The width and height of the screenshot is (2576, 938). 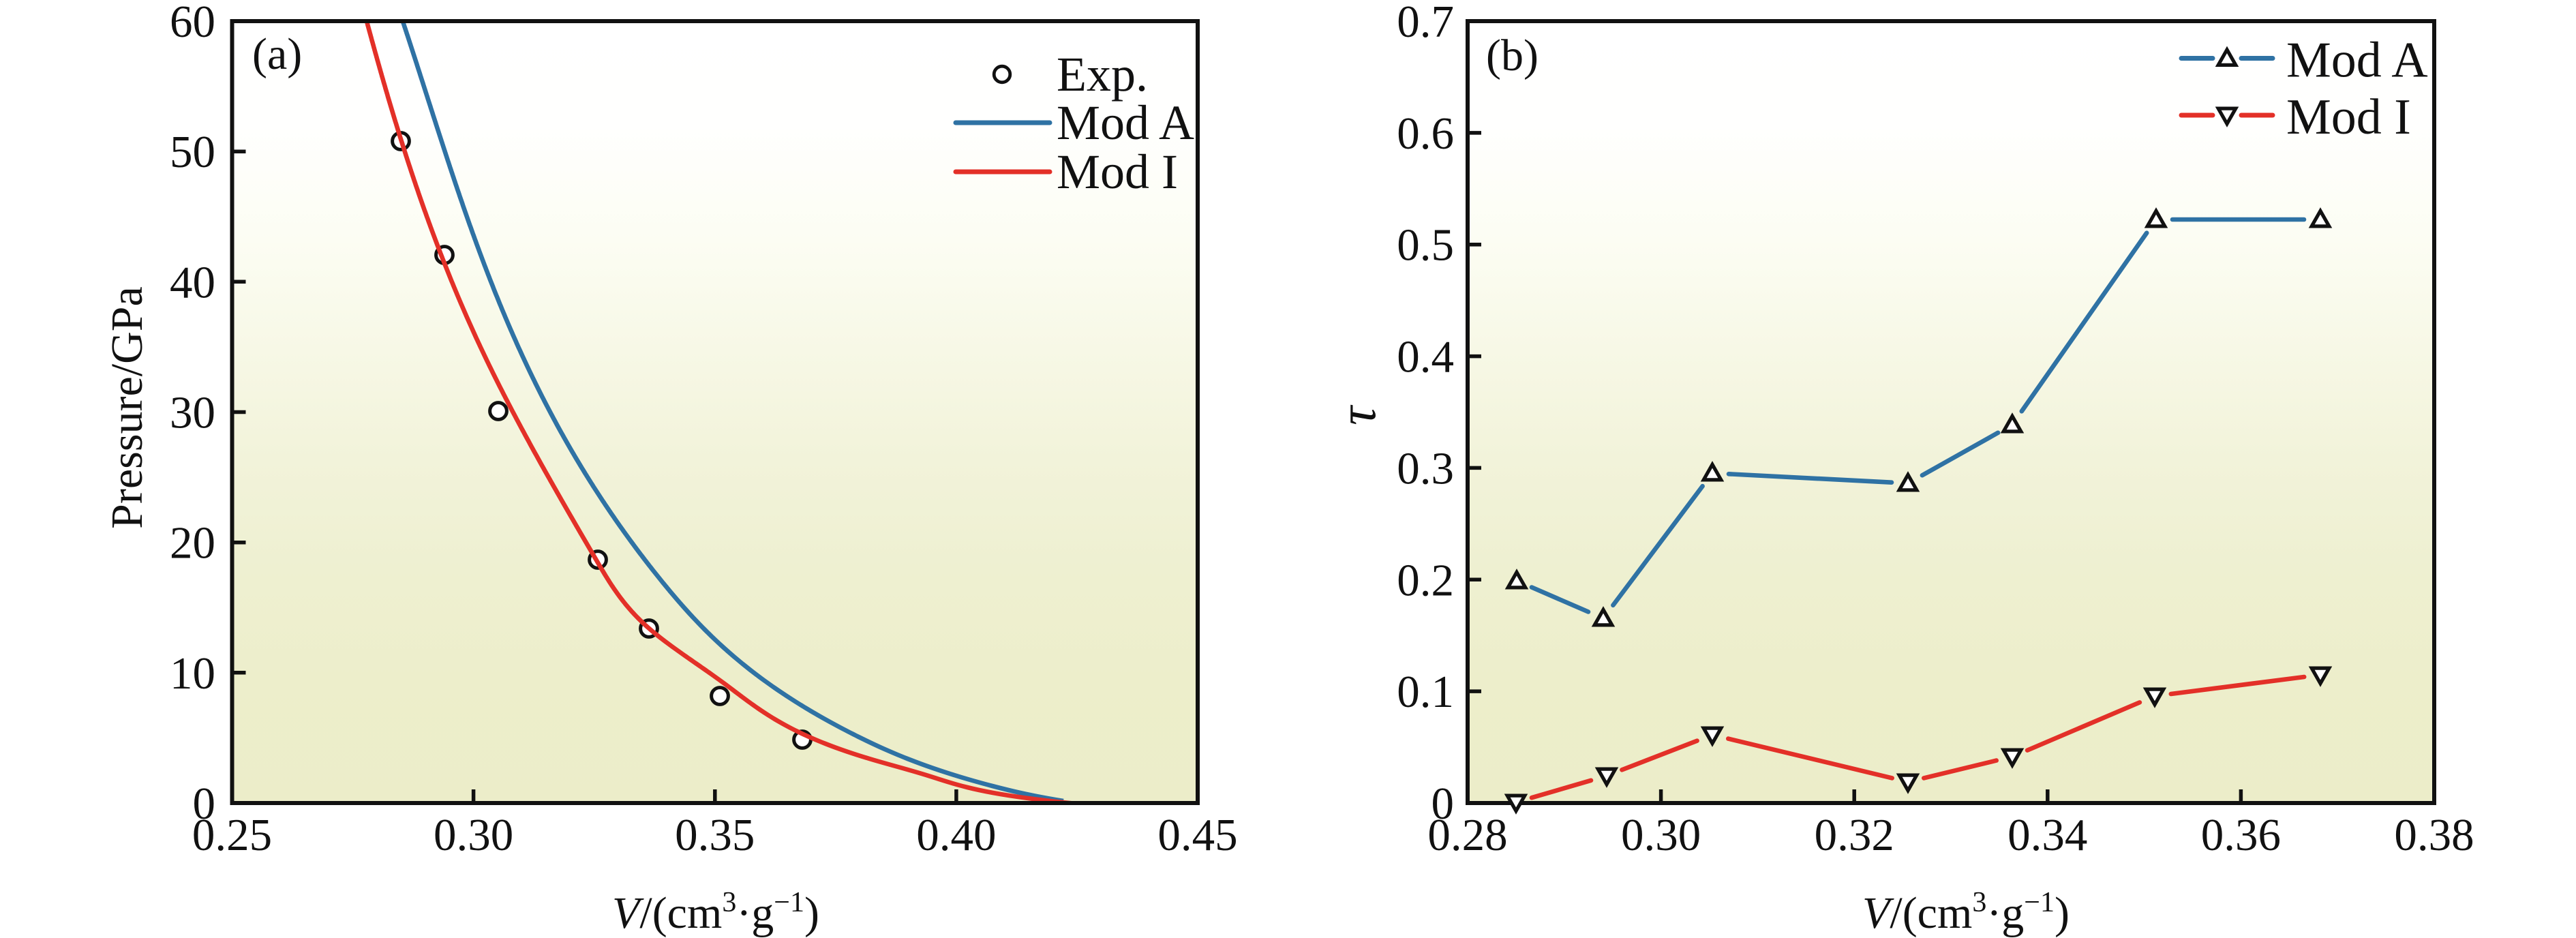 I want to click on svg-text: 0.6, so click(x=1425, y=133).